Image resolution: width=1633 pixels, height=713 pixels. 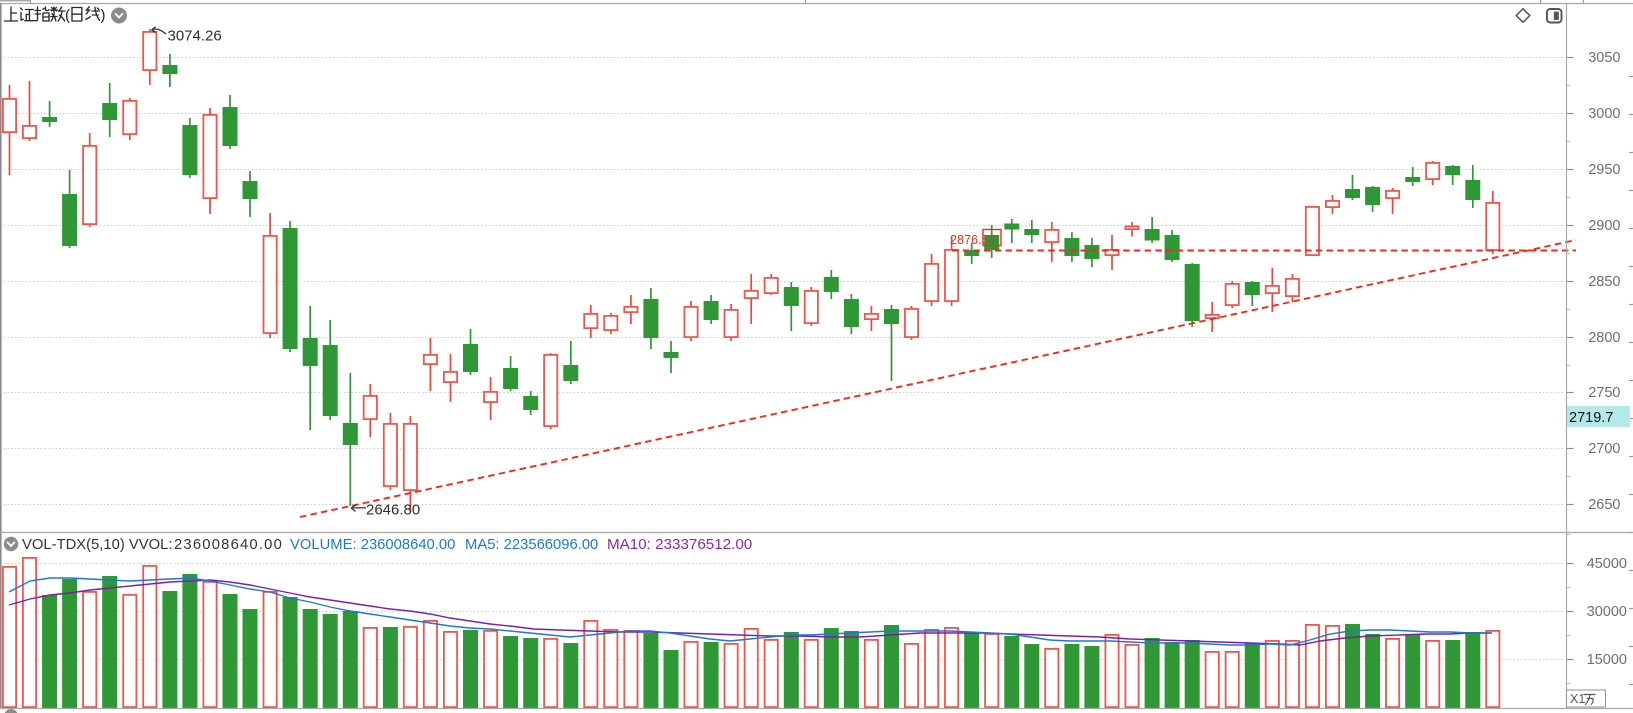 I want to click on svg-text: 3000, so click(x=1604, y=114).